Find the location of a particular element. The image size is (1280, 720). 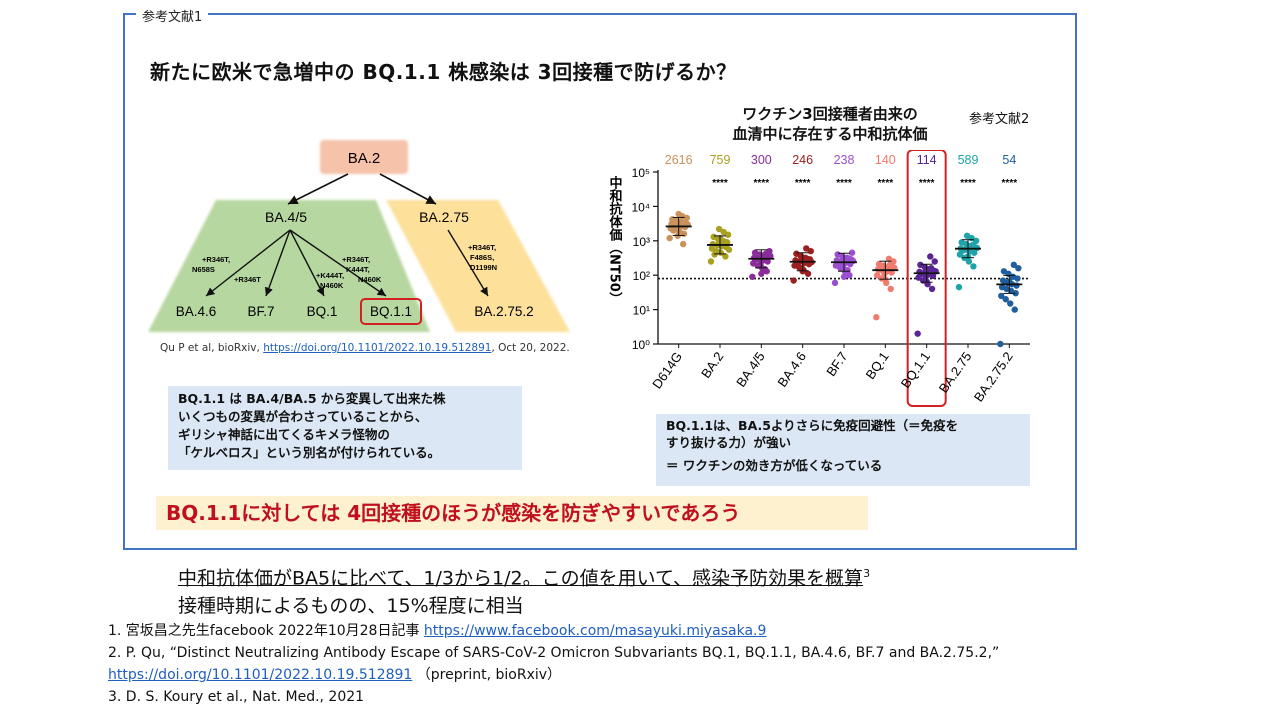

summary-sup: 3 is located at coordinates (867, 573).